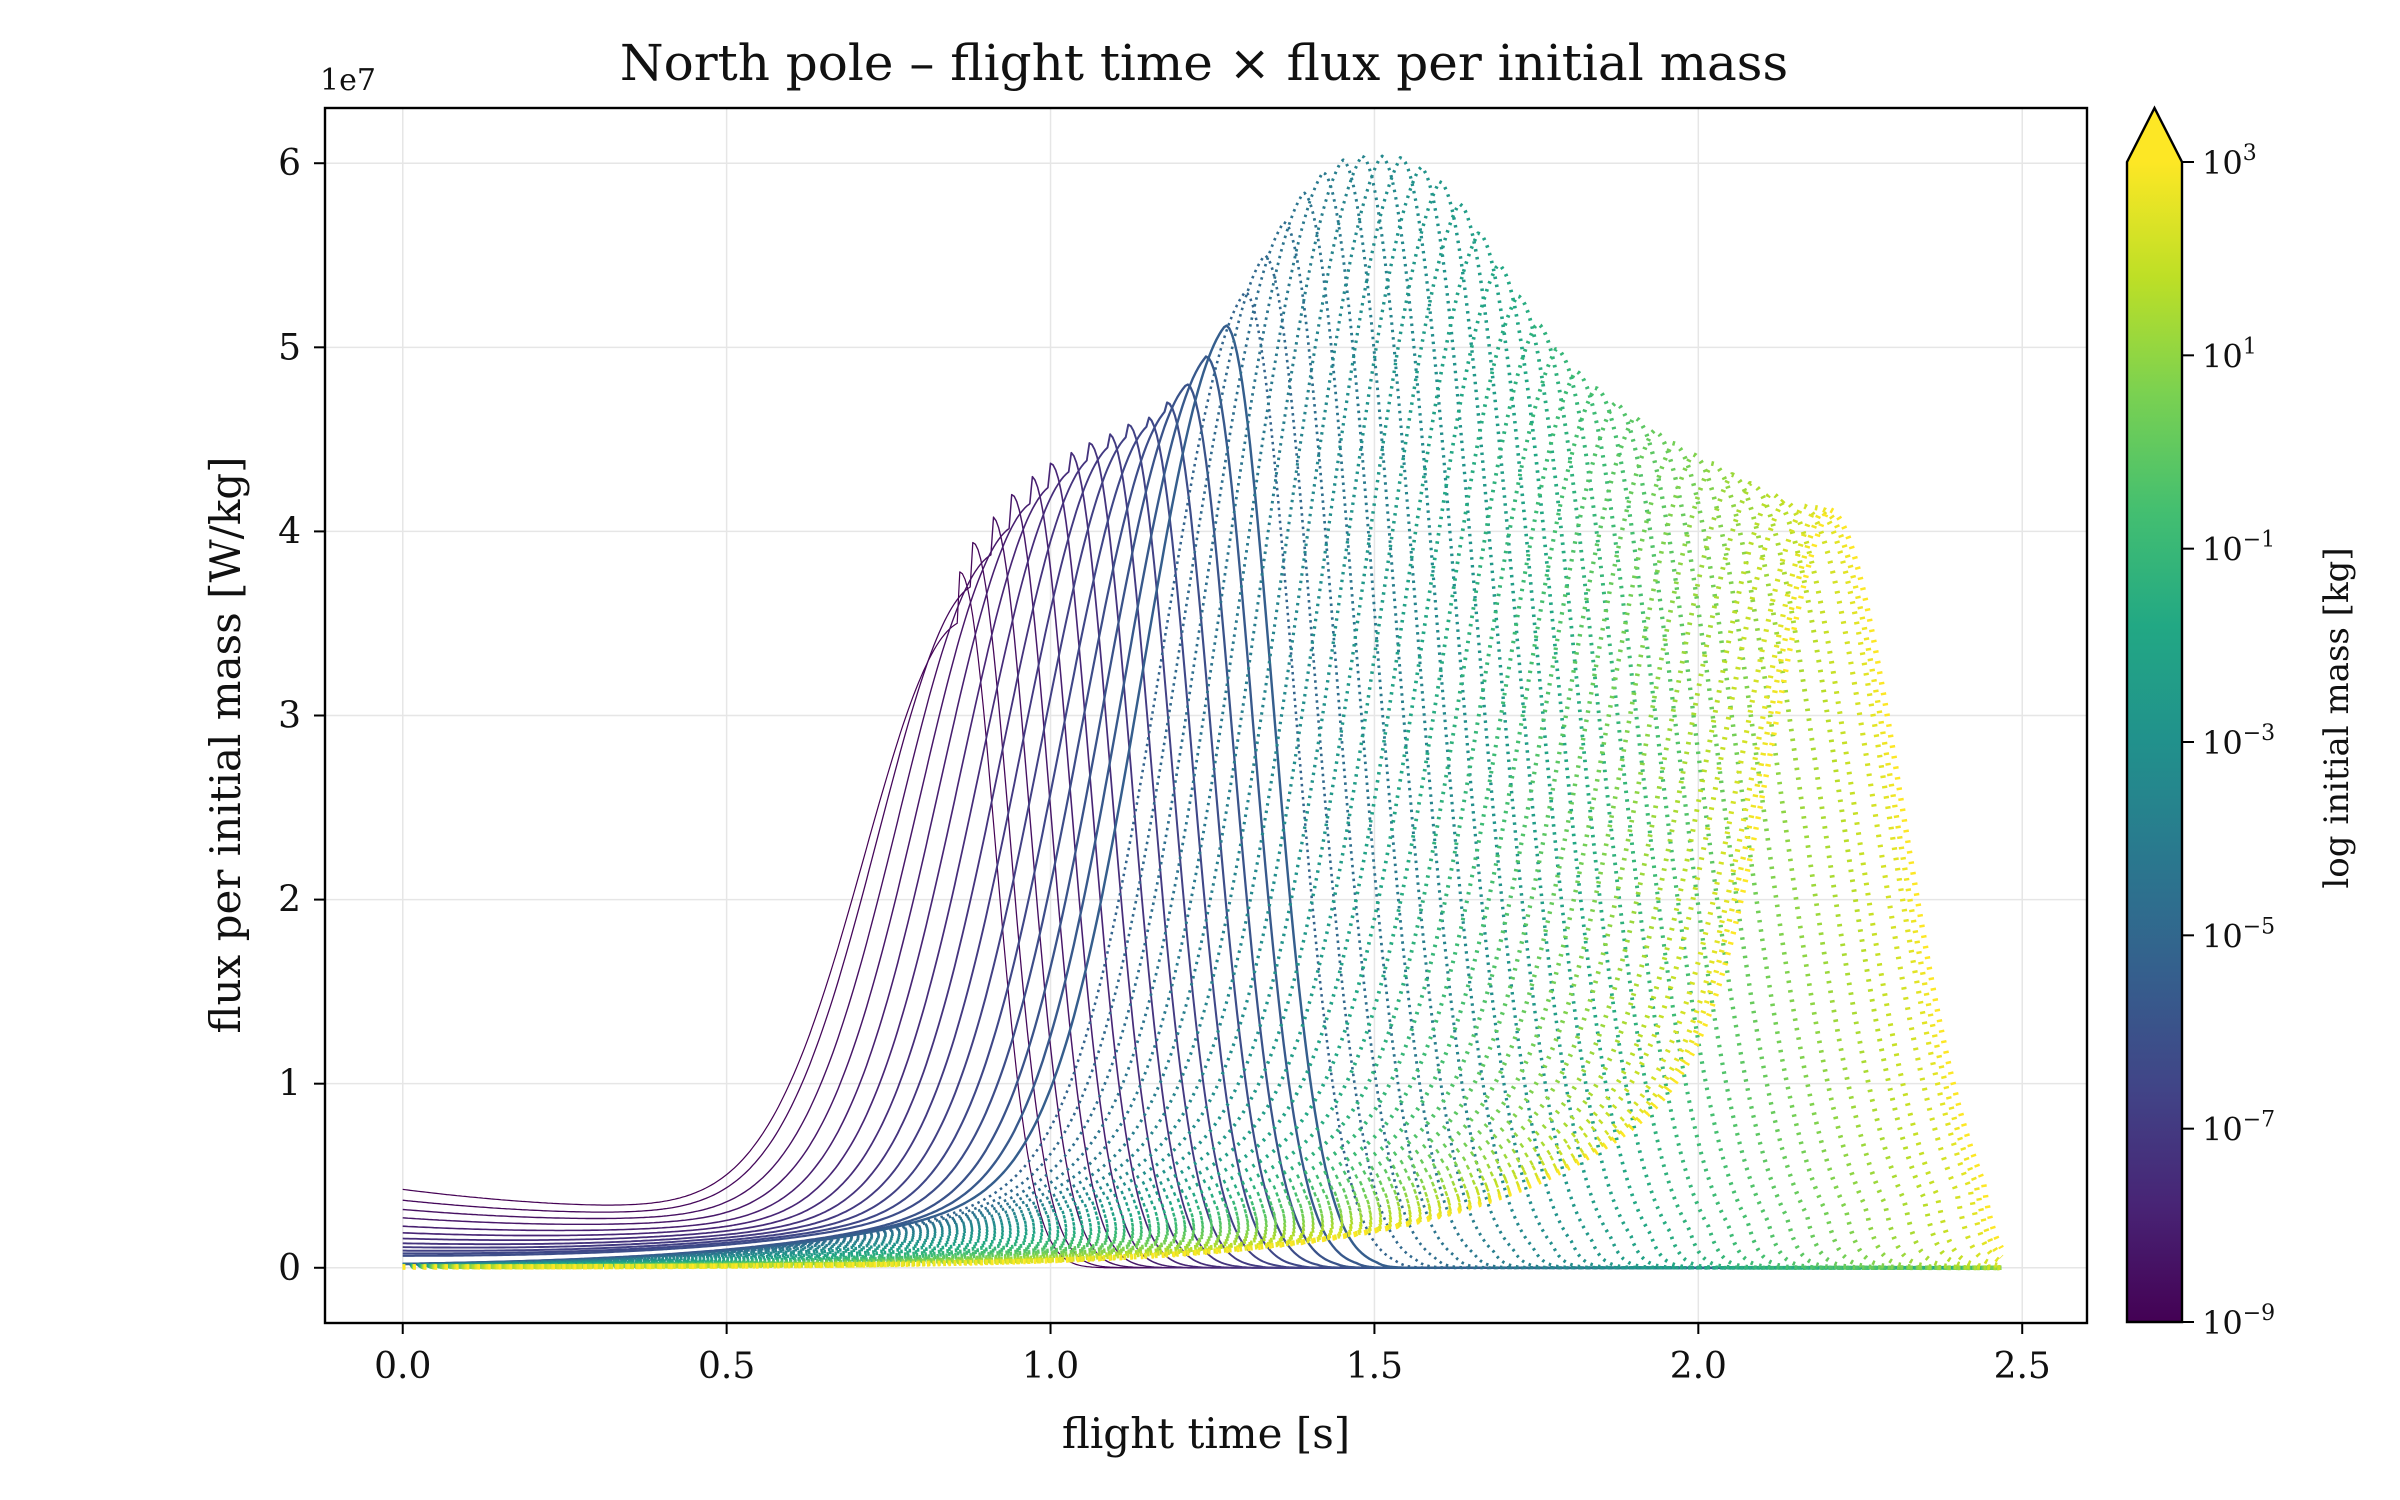  What do you see at coordinates (289, 716) in the screenshot?
I see `y-tick-label: 3` at bounding box center [289, 716].